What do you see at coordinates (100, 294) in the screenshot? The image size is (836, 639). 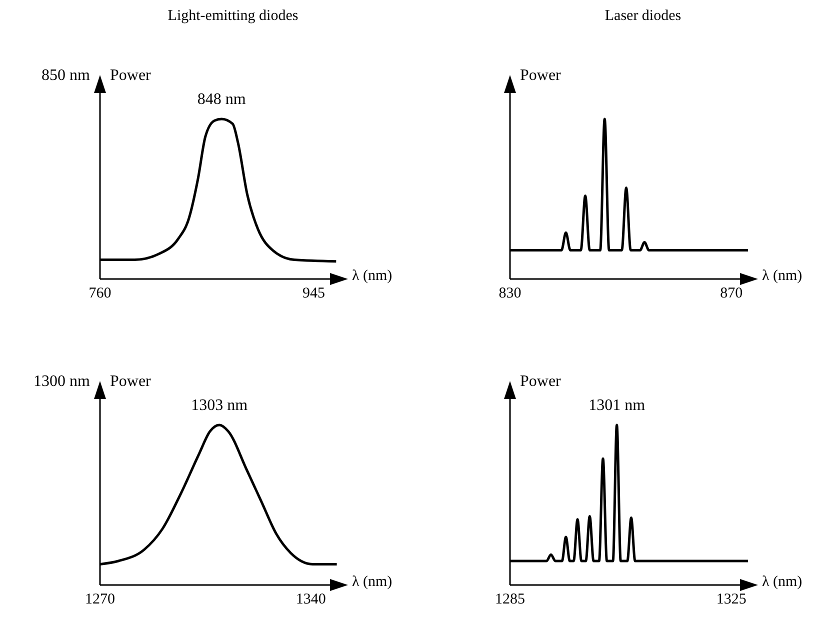 I see `x-tick-label: 760` at bounding box center [100, 294].